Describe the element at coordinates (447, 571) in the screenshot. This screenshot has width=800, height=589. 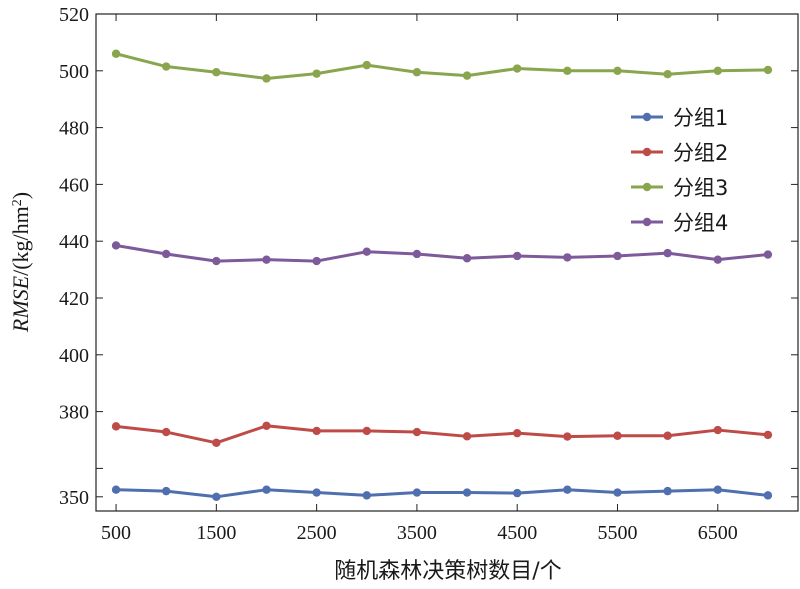
I see `x-axis-title: 随机森林决策树数目/个` at that location.